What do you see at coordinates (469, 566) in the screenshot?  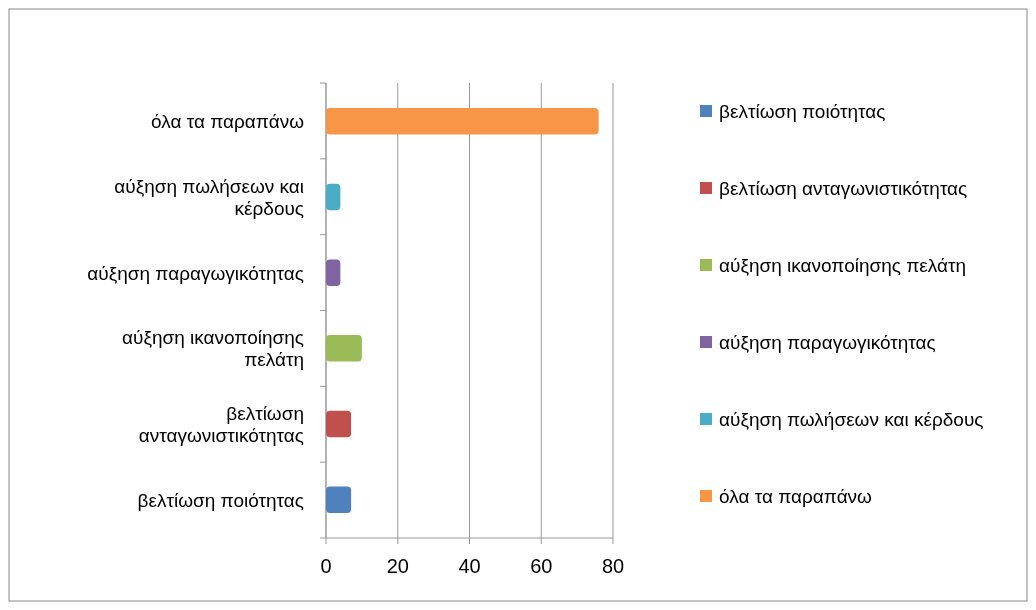 I see `x-tick-label: 40` at bounding box center [469, 566].